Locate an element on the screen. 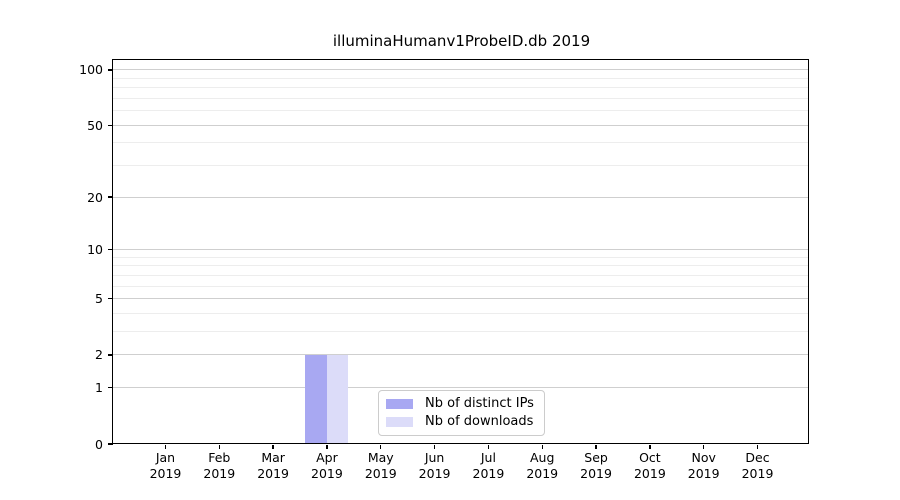  y-tick-label: 2 is located at coordinates (99, 355).